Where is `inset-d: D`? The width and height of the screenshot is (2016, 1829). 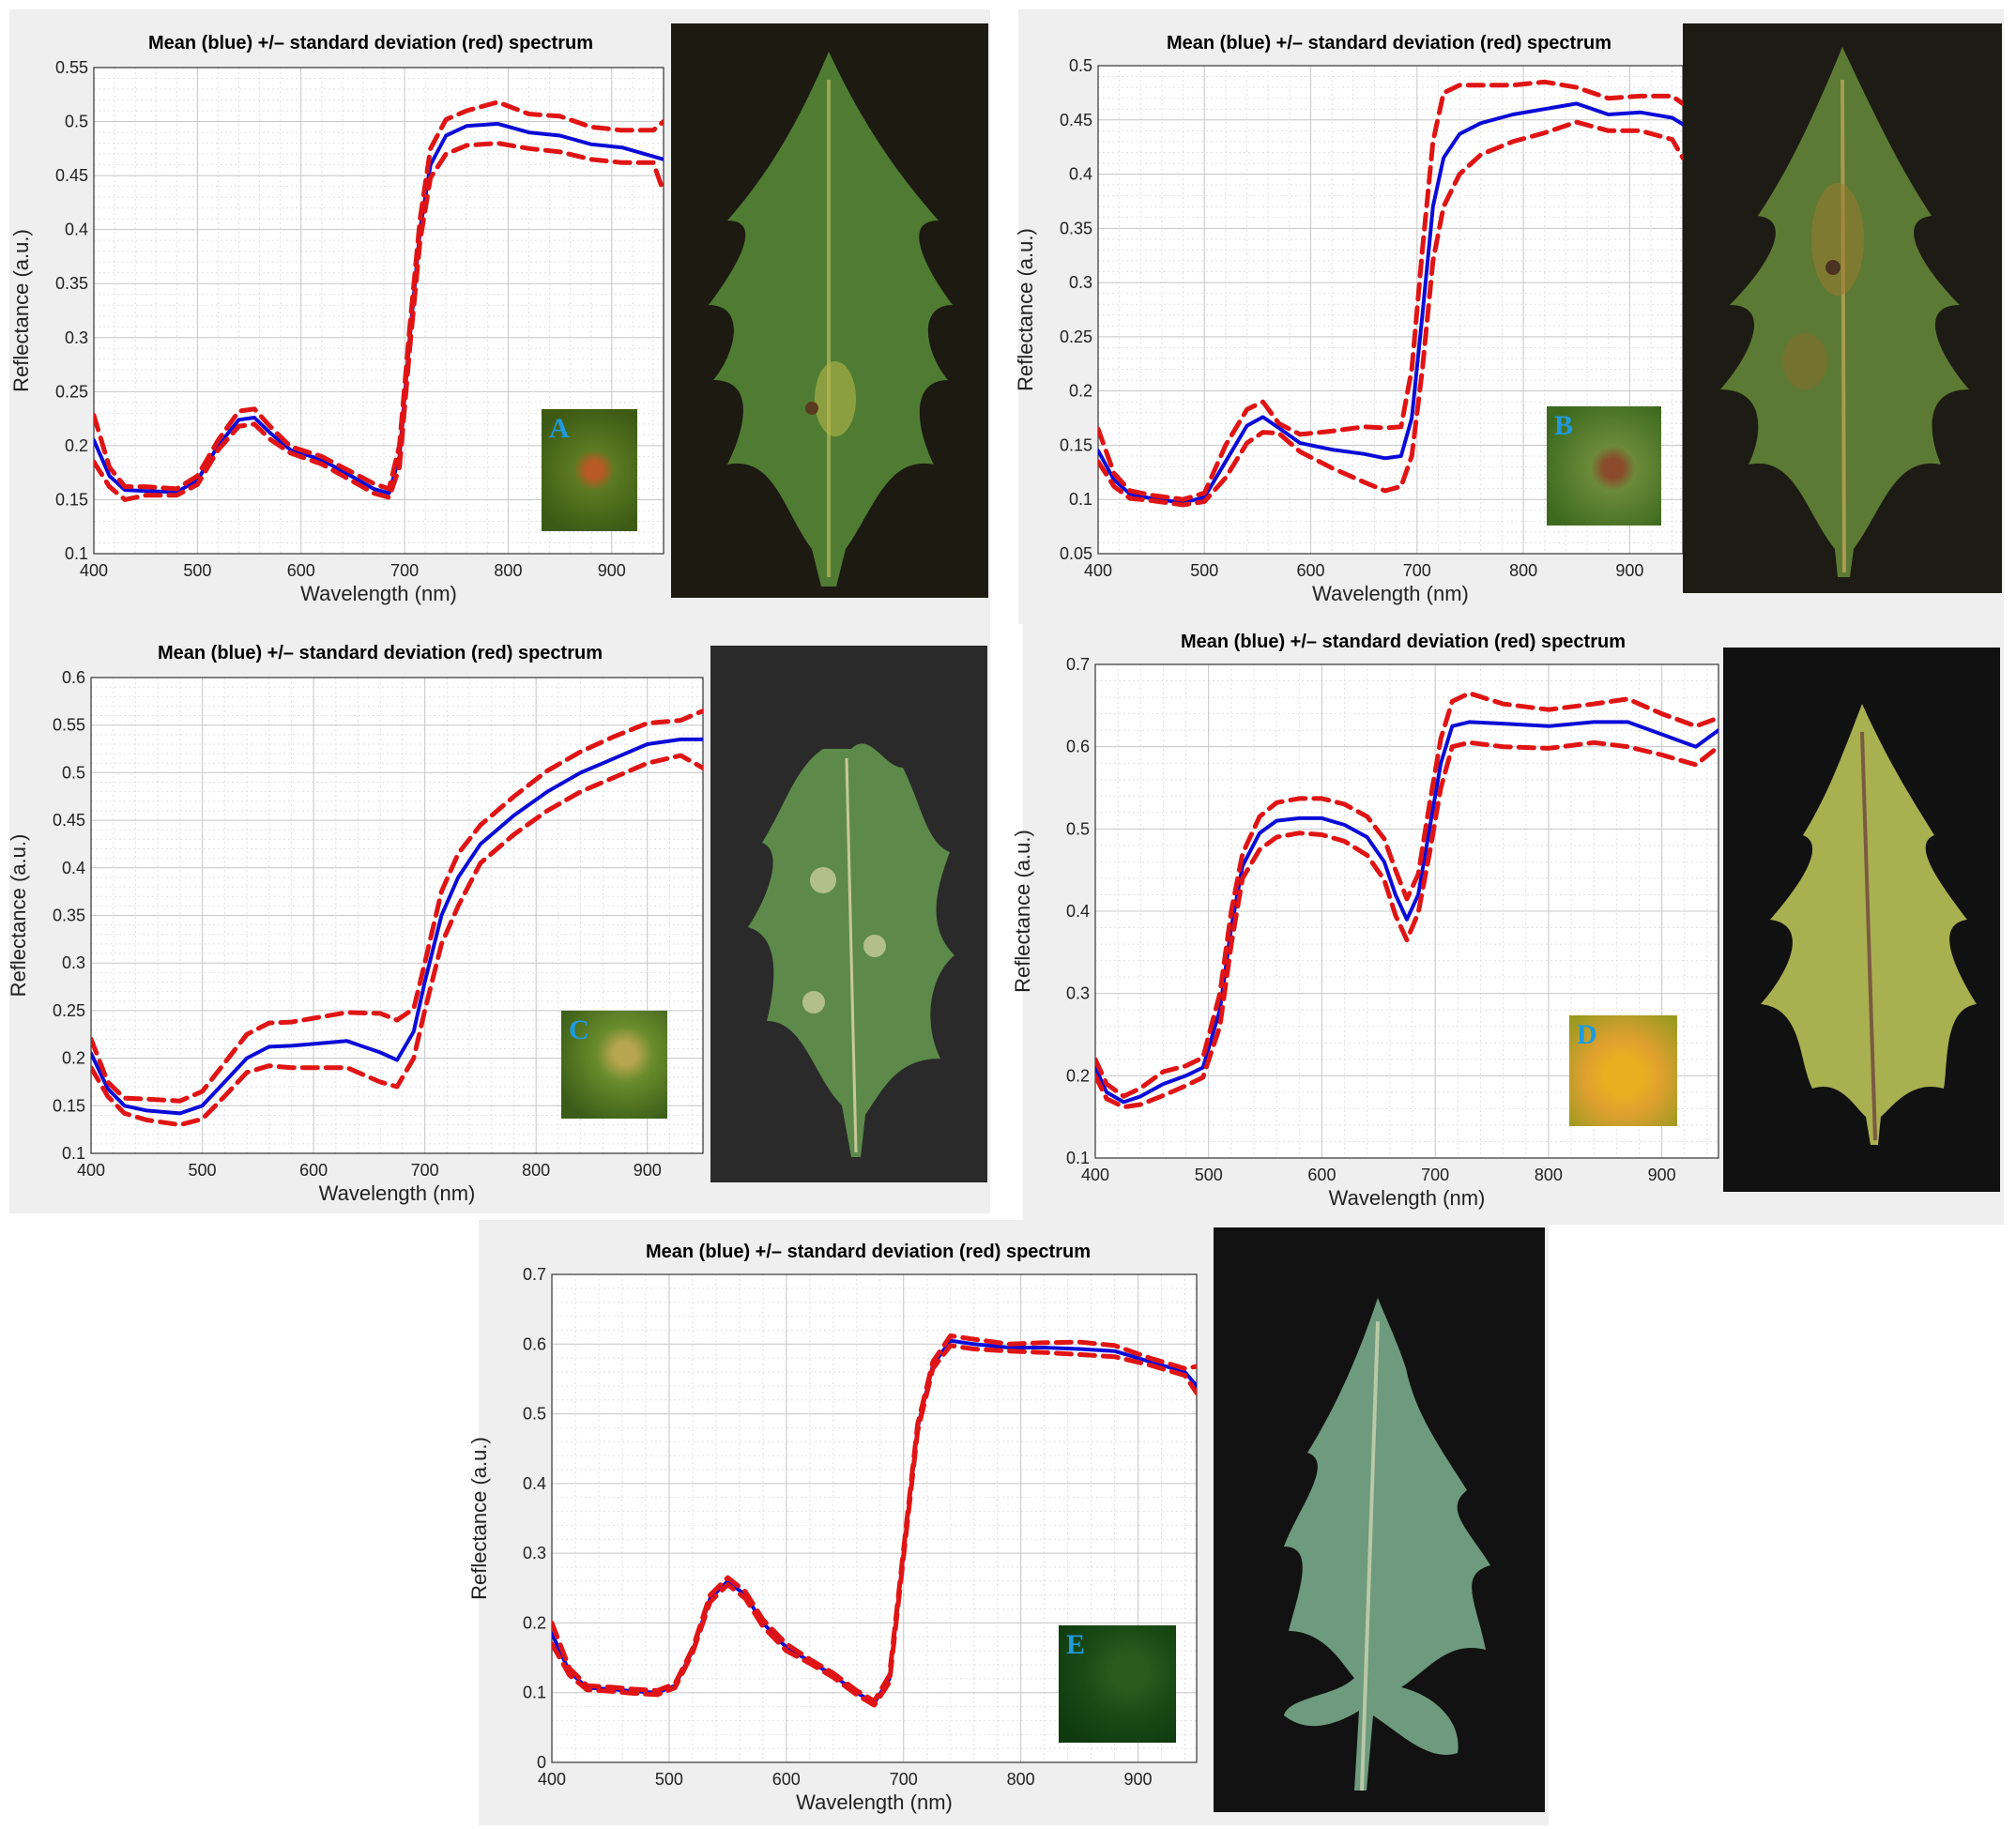
inset-d: D is located at coordinates (1623, 1070).